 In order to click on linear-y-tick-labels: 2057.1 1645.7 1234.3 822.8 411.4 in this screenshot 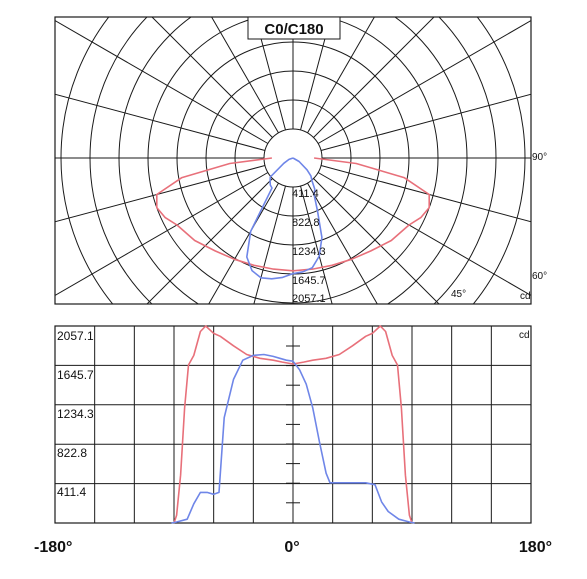, I will do `click(75, 414)`.